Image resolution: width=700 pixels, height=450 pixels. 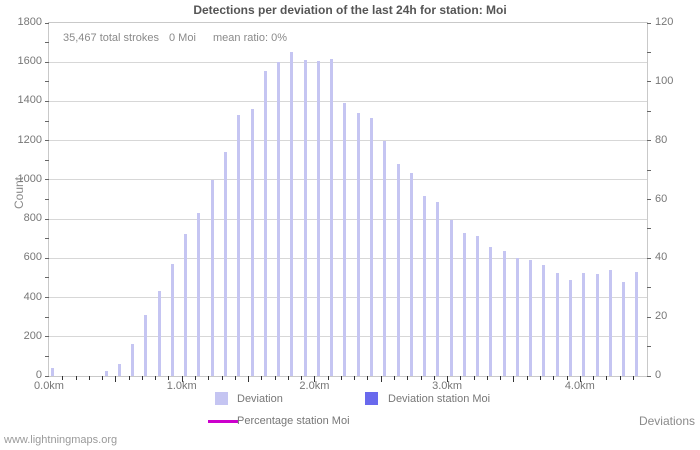 What do you see at coordinates (398, 270) in the screenshot?
I see `bar-deviation-2.6km` at bounding box center [398, 270].